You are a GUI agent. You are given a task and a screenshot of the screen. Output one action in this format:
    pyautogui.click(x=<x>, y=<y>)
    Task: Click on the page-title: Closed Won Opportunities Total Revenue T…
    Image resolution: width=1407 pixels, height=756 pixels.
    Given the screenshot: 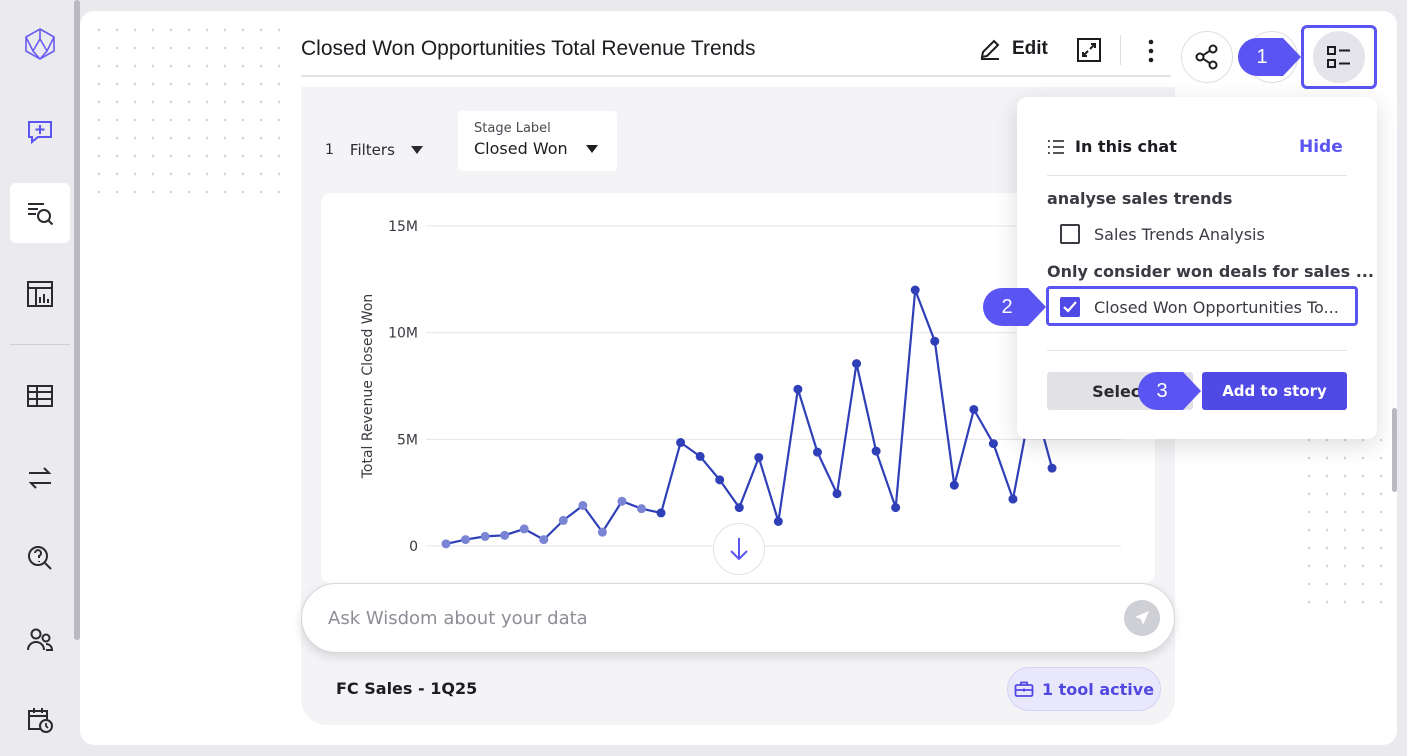 What is the action you would take?
    pyautogui.click(x=528, y=48)
    